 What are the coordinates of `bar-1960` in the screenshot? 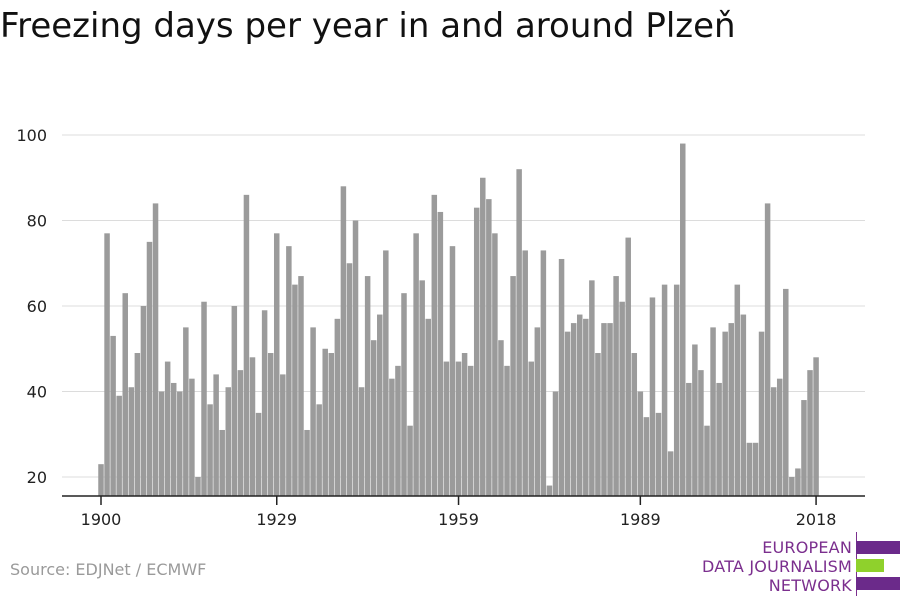 It's located at (464, 424).